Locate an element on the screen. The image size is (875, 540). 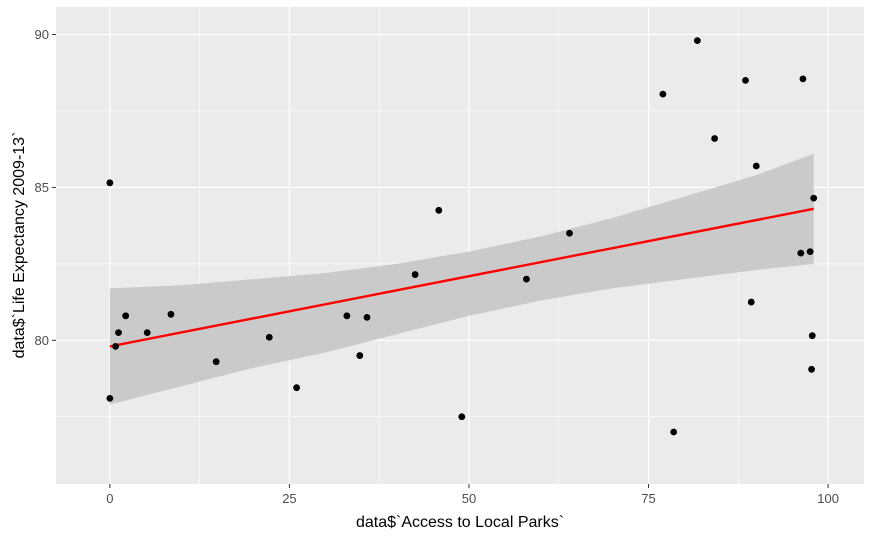
x-tick-label: 100 is located at coordinates (828, 498).